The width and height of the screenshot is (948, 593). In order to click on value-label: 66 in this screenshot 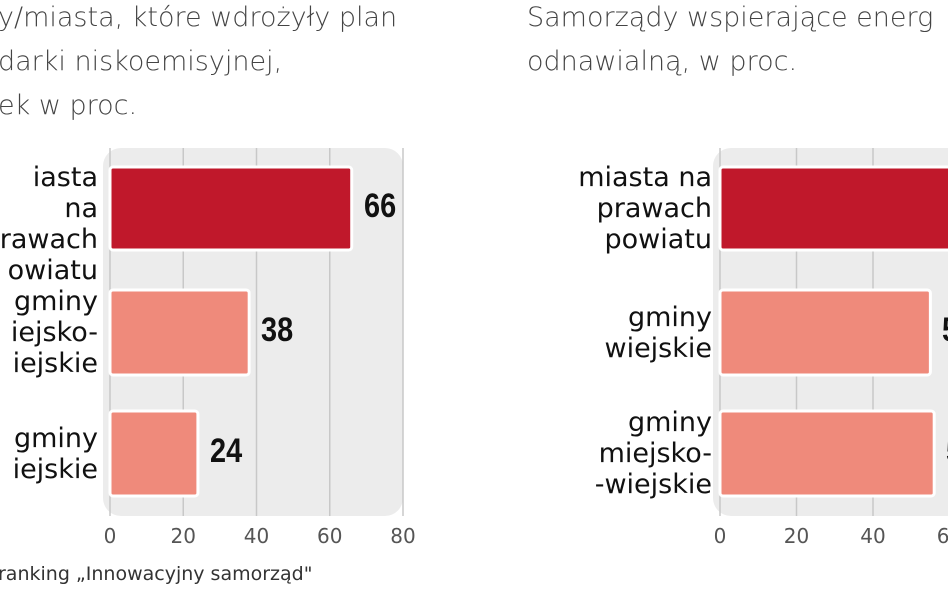, I will do `click(379, 205)`.